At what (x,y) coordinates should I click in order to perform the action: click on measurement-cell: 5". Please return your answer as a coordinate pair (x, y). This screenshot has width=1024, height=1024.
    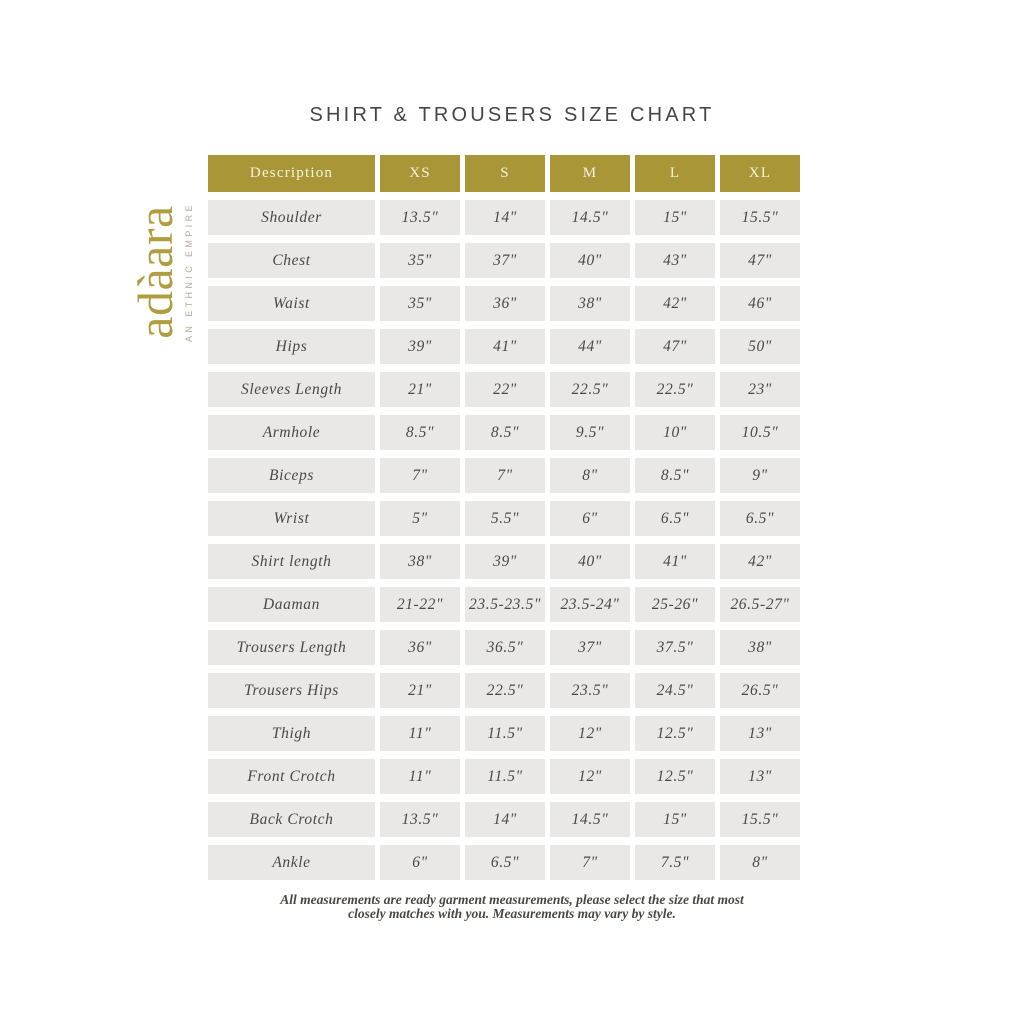
    Looking at the image, I should click on (420, 518).